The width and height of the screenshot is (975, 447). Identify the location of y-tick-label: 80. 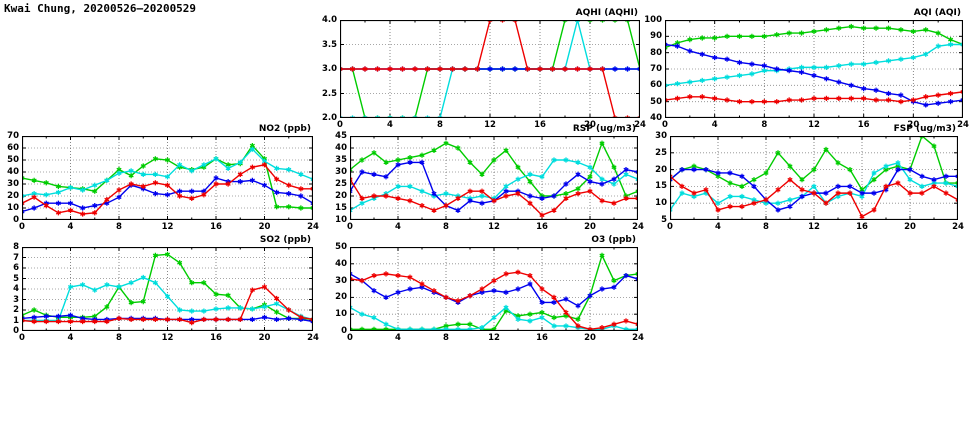
(656, 52).